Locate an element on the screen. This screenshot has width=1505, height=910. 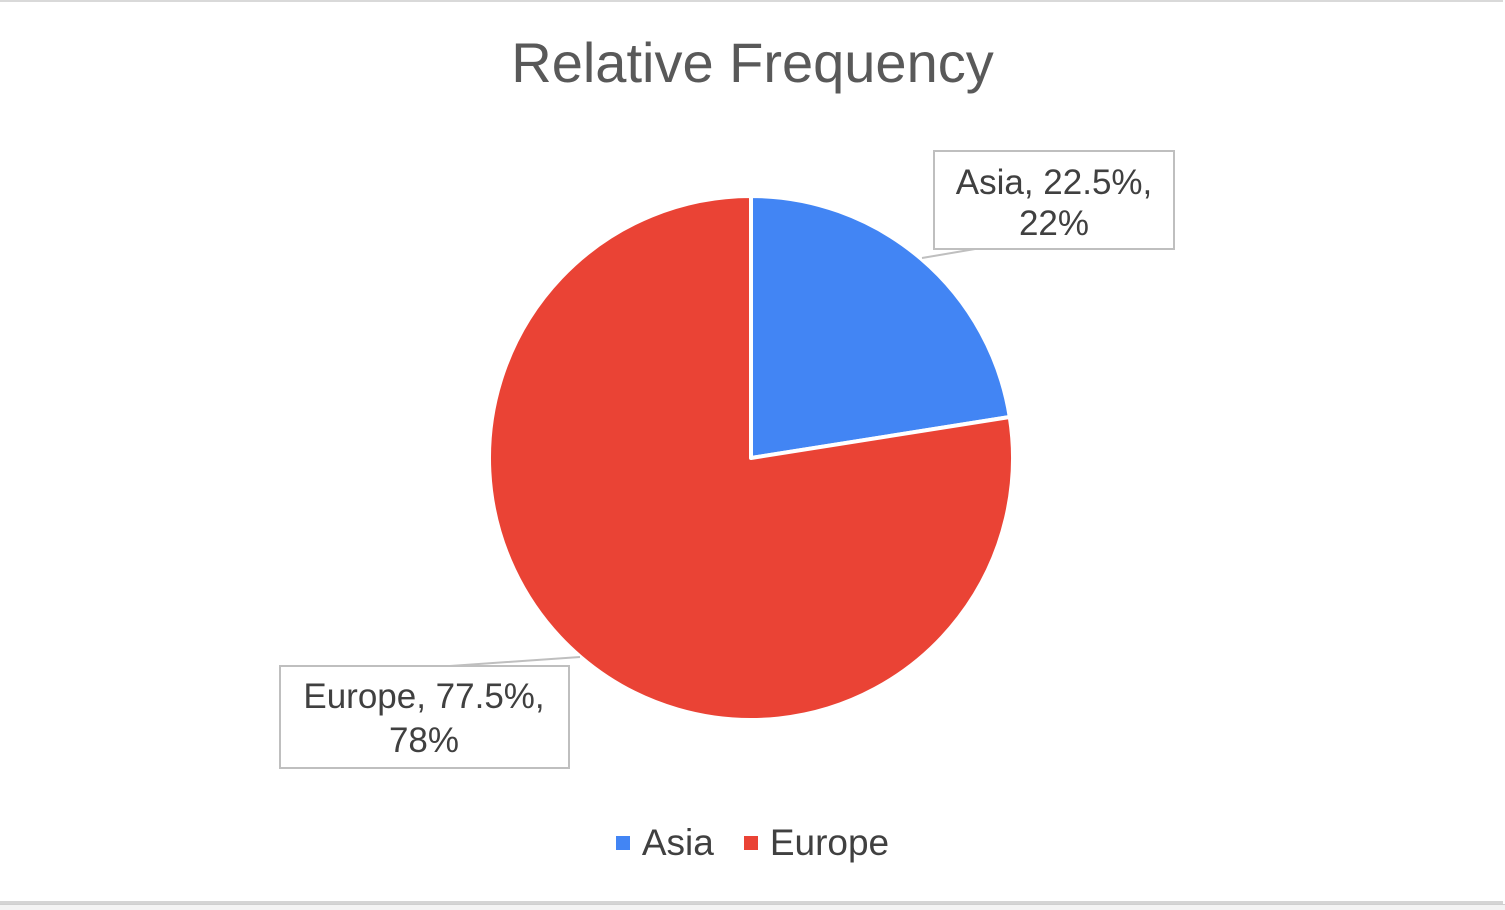
legend-item-asia: Asia is located at coordinates (664, 843).